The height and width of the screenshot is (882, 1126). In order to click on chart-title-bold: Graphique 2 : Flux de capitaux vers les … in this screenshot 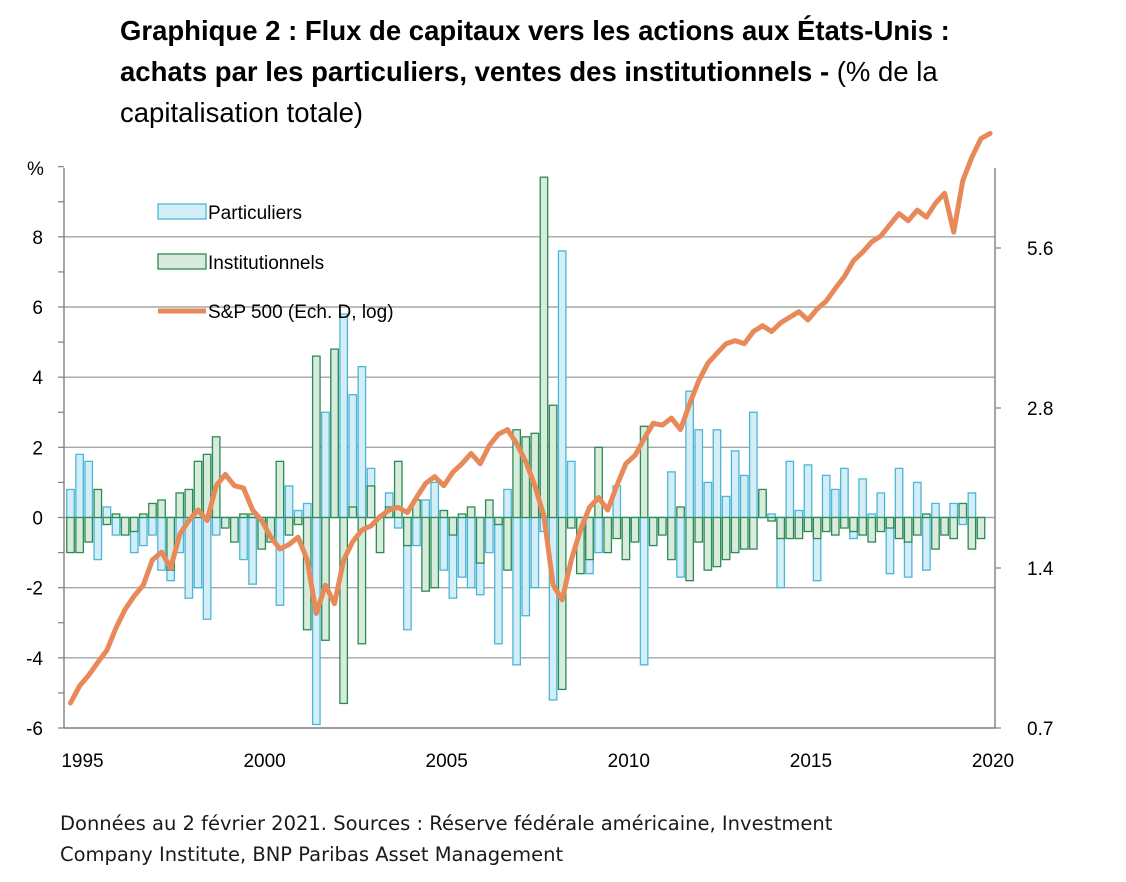, I will do `click(535, 51)`.